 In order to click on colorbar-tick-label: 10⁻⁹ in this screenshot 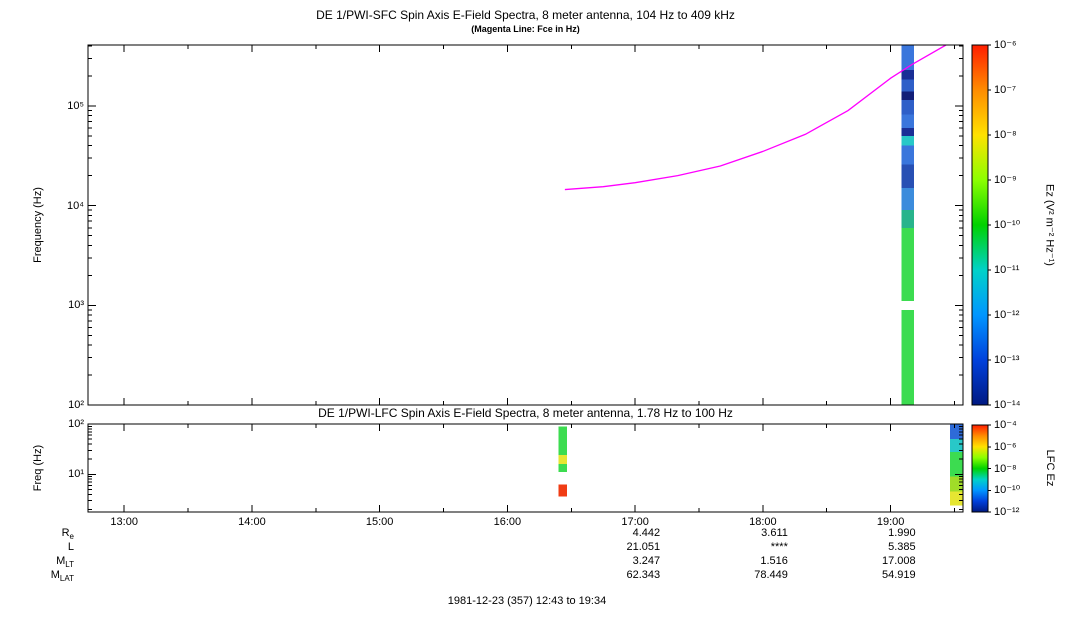, I will do `click(1005, 180)`.